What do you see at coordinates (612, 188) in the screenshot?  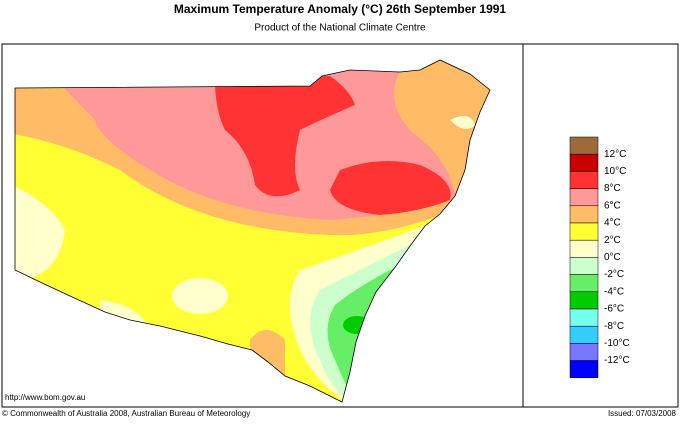 I see `legend-label: 8°C` at bounding box center [612, 188].